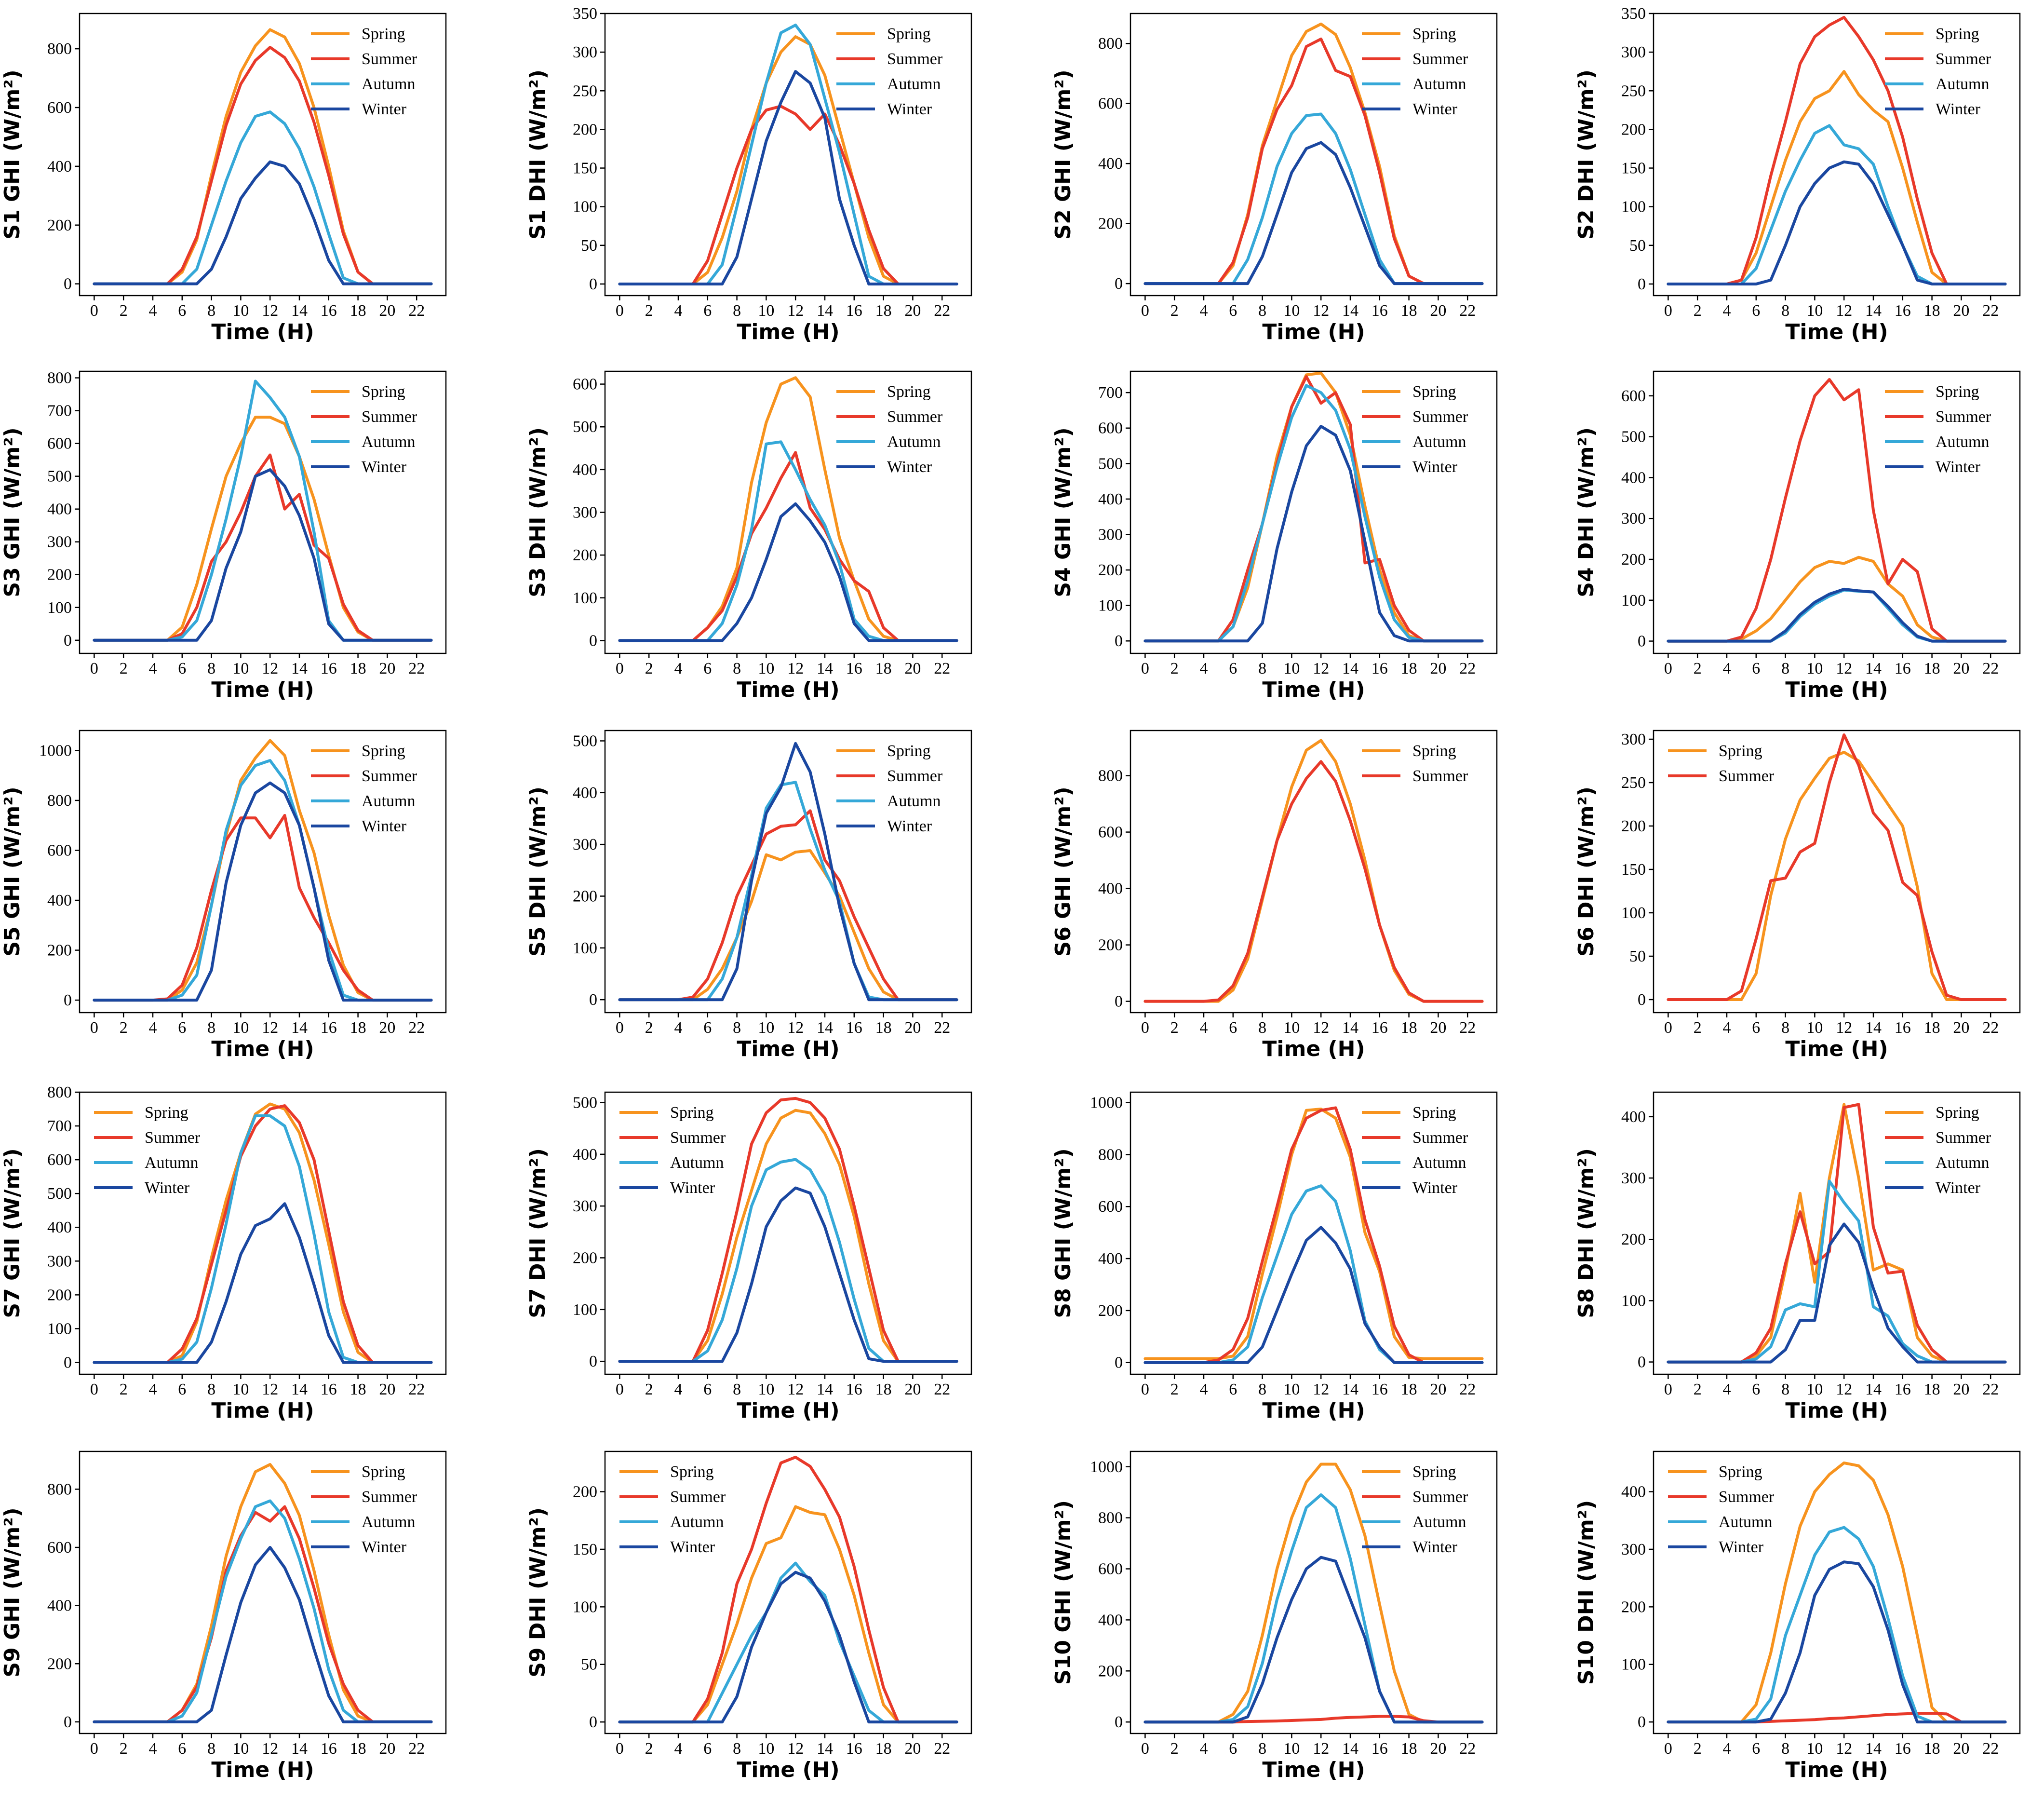 Image resolution: width=2044 pixels, height=1801 pixels. What do you see at coordinates (13, 871) in the screenshot?
I see `y-axis-label: S5 GHI (W/m²)` at bounding box center [13, 871].